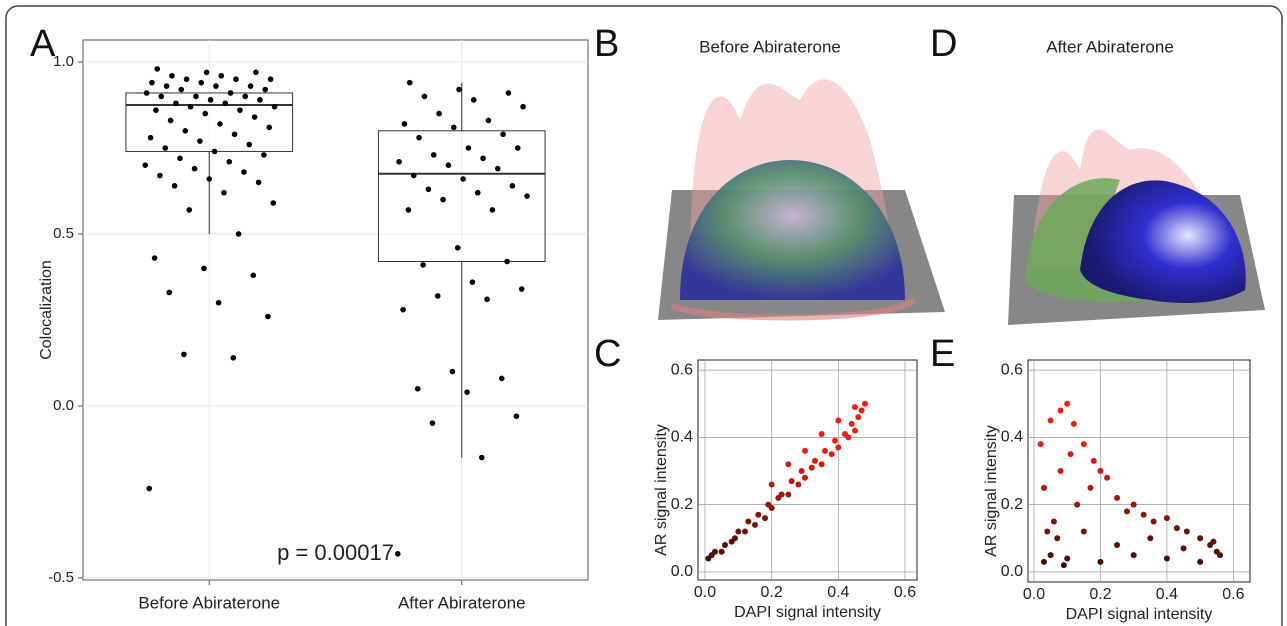 Image resolution: width=1287 pixels, height=626 pixels. What do you see at coordinates (606, 44) in the screenshot?
I see `panel-label: B` at bounding box center [606, 44].